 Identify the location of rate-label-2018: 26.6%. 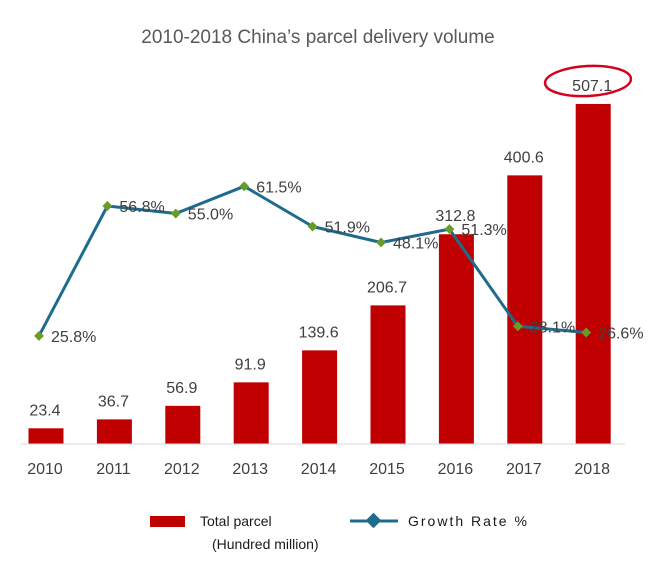
(620, 334).